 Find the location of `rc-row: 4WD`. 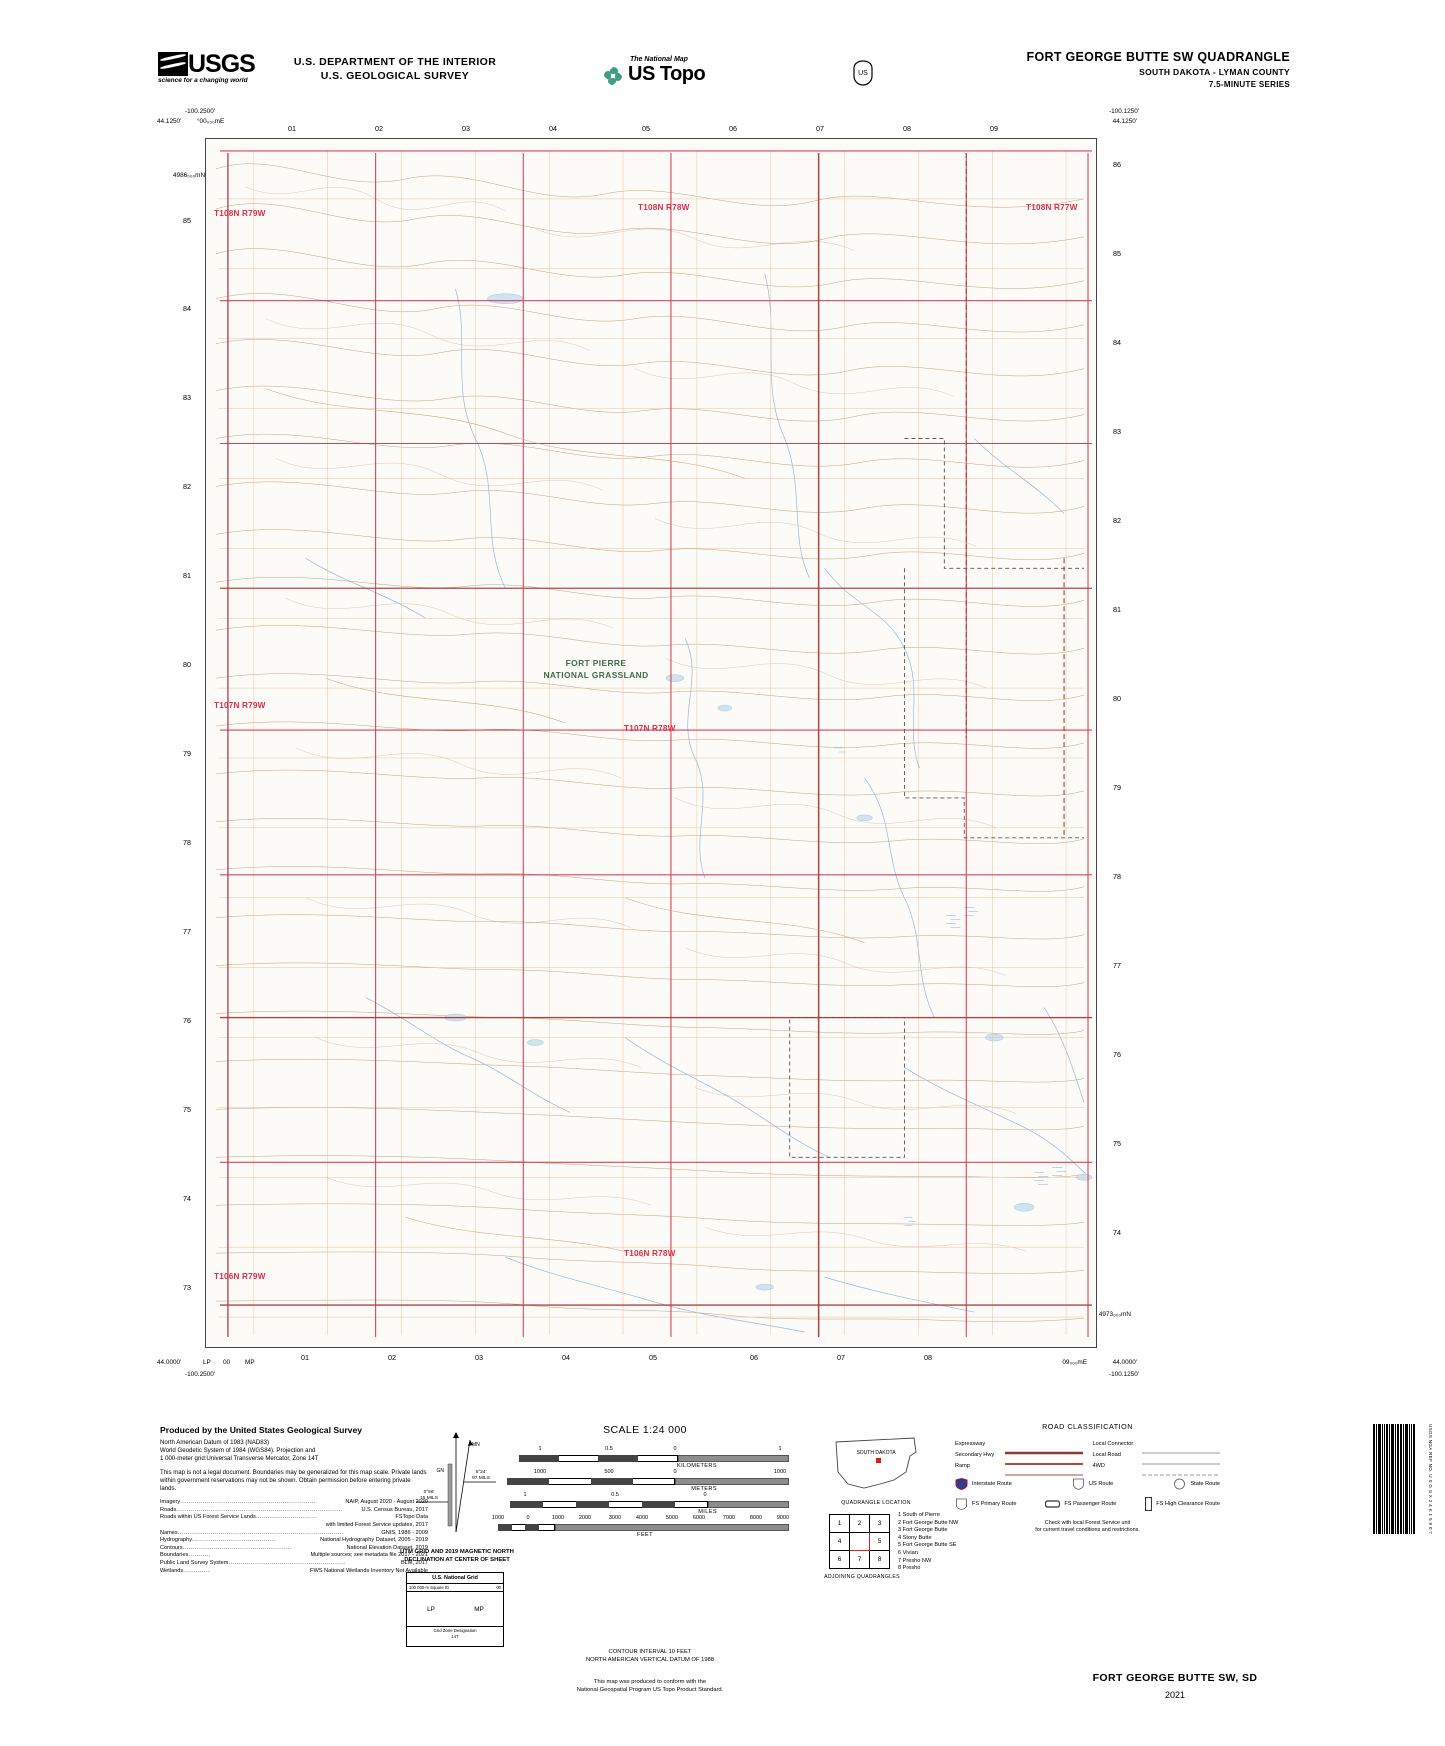

rc-row: 4WD is located at coordinates (1156, 1467).